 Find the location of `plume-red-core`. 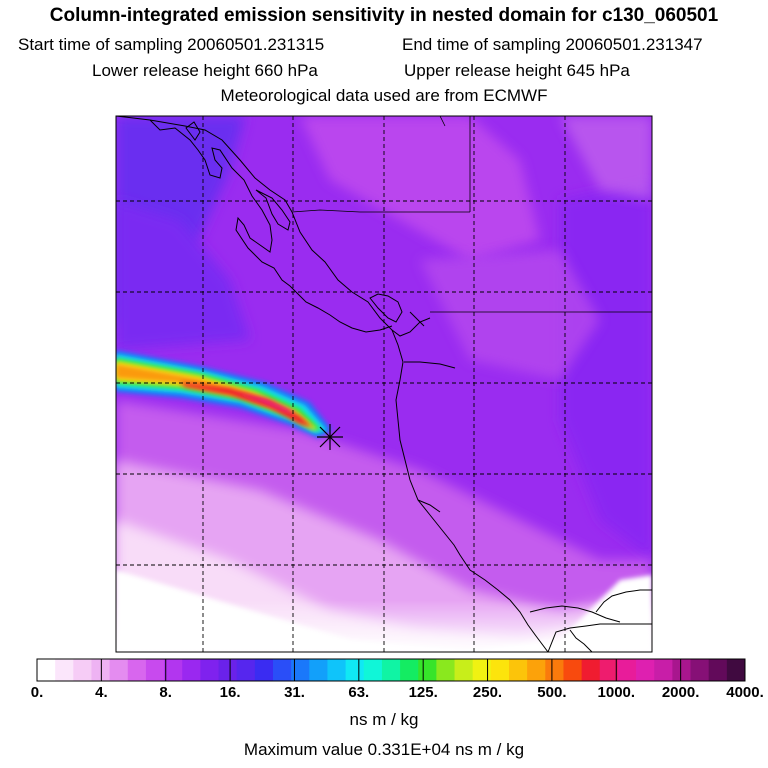

plume-red-core is located at coordinates (246, 404).